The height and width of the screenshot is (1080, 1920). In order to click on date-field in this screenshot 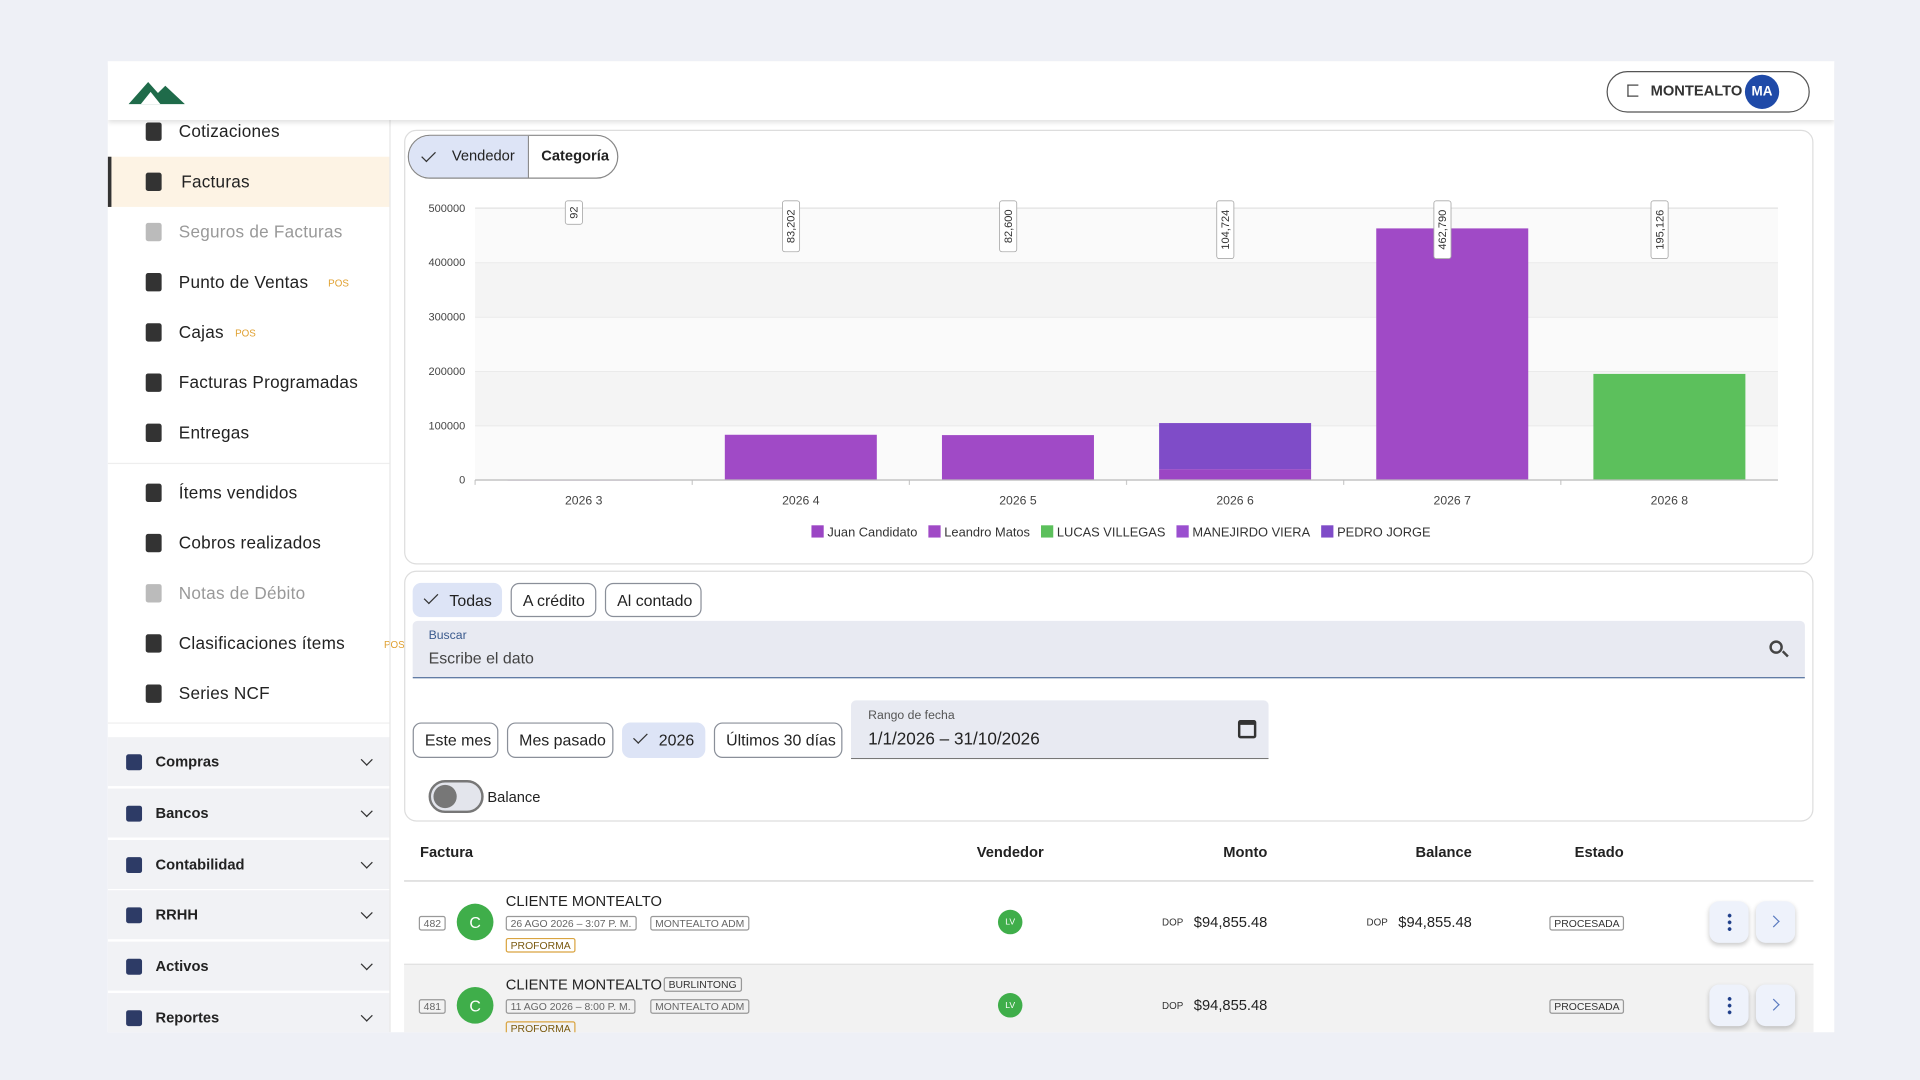, I will do `click(1060, 730)`.